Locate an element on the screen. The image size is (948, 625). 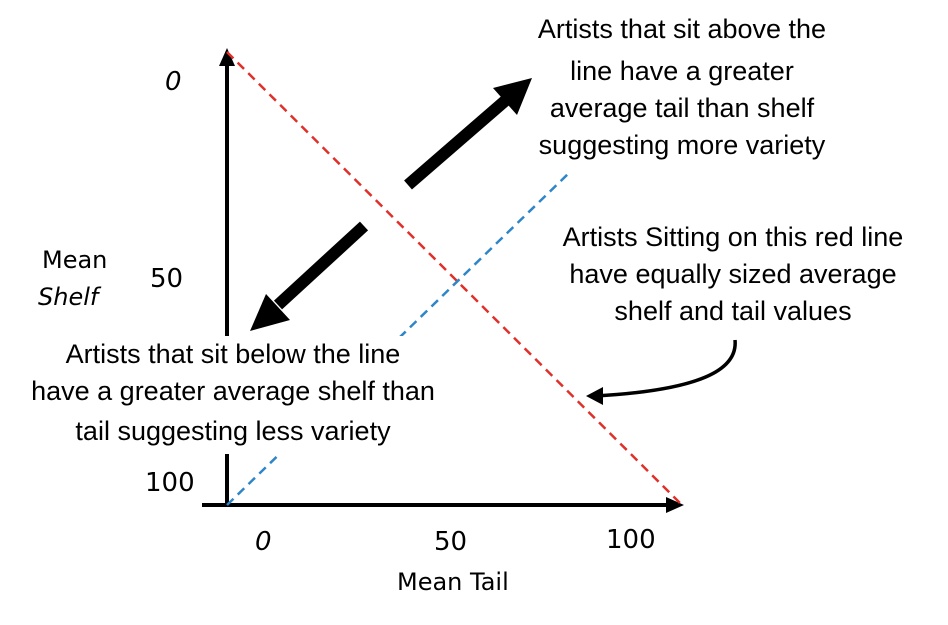
arrow-upper-segment is located at coordinates (457, 142).